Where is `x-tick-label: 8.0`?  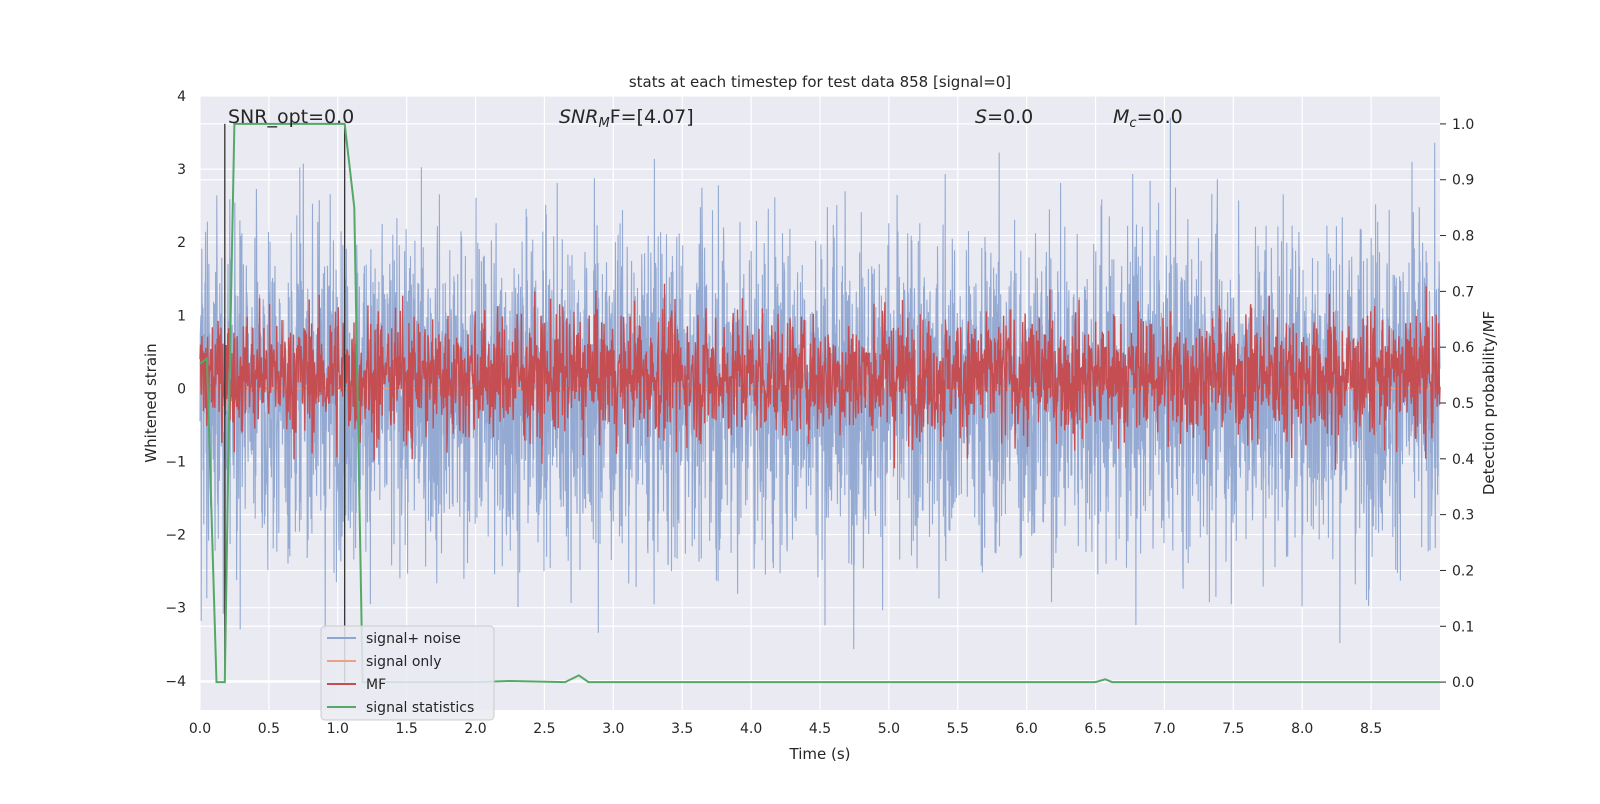
x-tick-label: 8.0 is located at coordinates (1302, 729).